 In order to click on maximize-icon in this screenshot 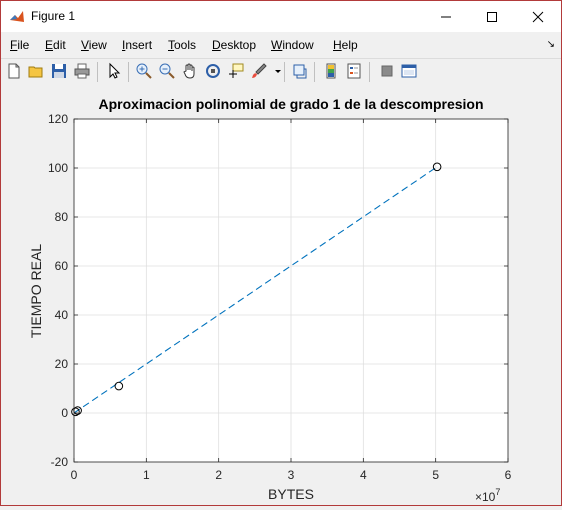, I will do `click(492, 16)`.